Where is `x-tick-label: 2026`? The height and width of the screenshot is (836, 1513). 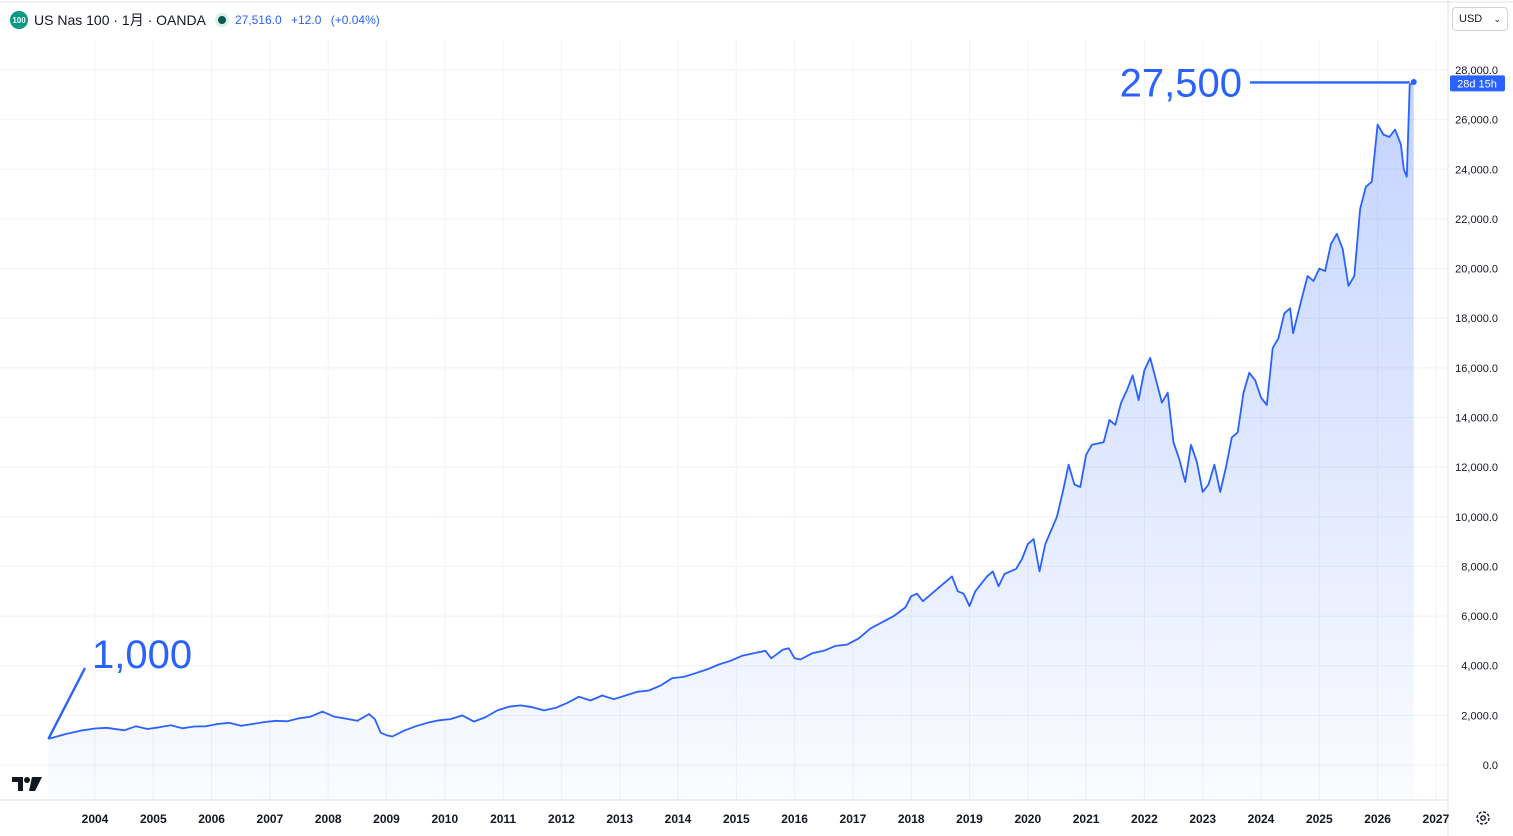
x-tick-label: 2026 is located at coordinates (1377, 819).